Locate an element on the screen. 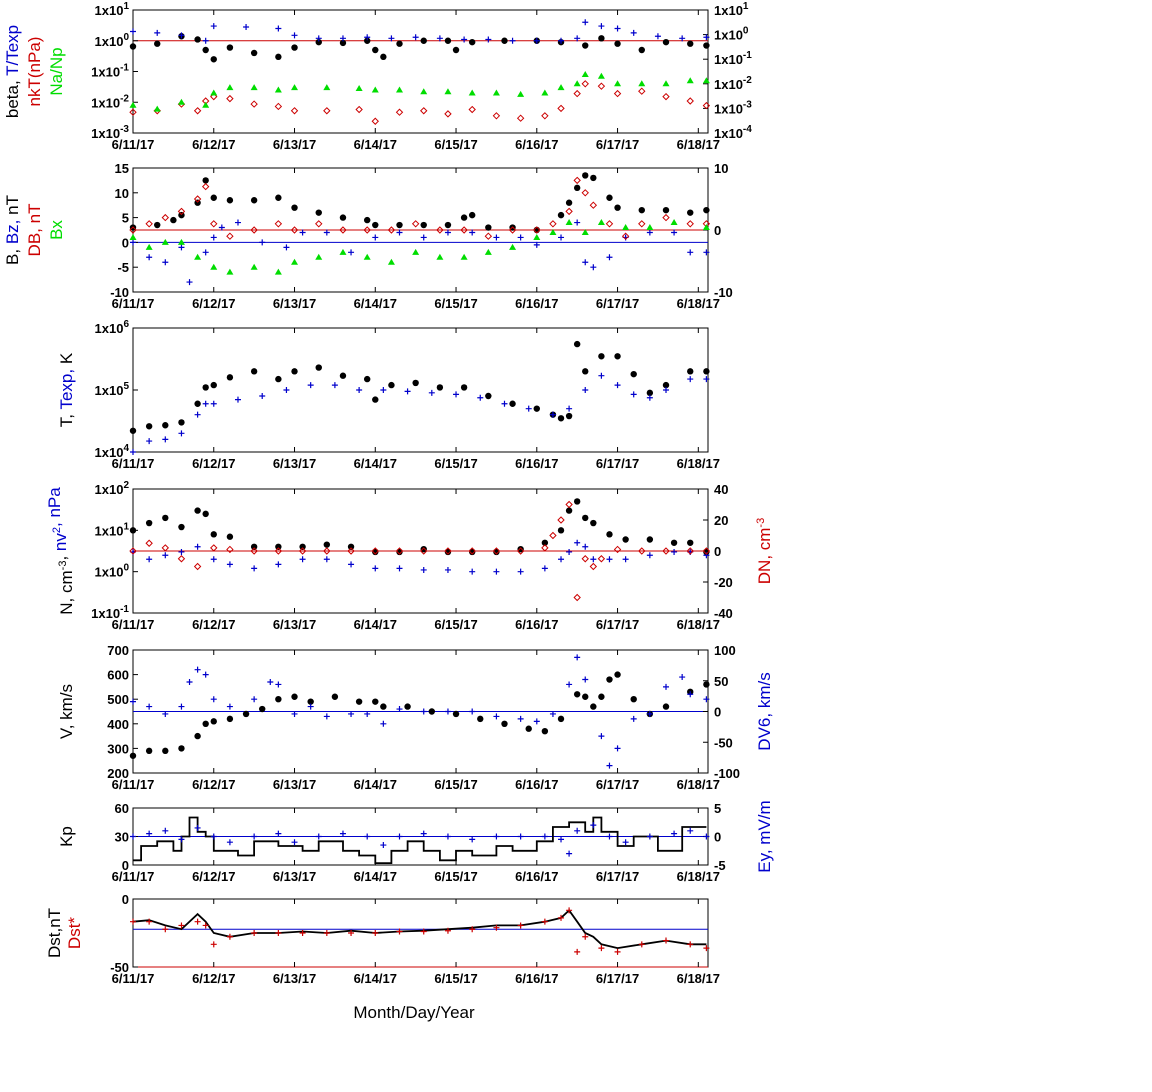  y-tick-label: 500 is located at coordinates (118, 699).